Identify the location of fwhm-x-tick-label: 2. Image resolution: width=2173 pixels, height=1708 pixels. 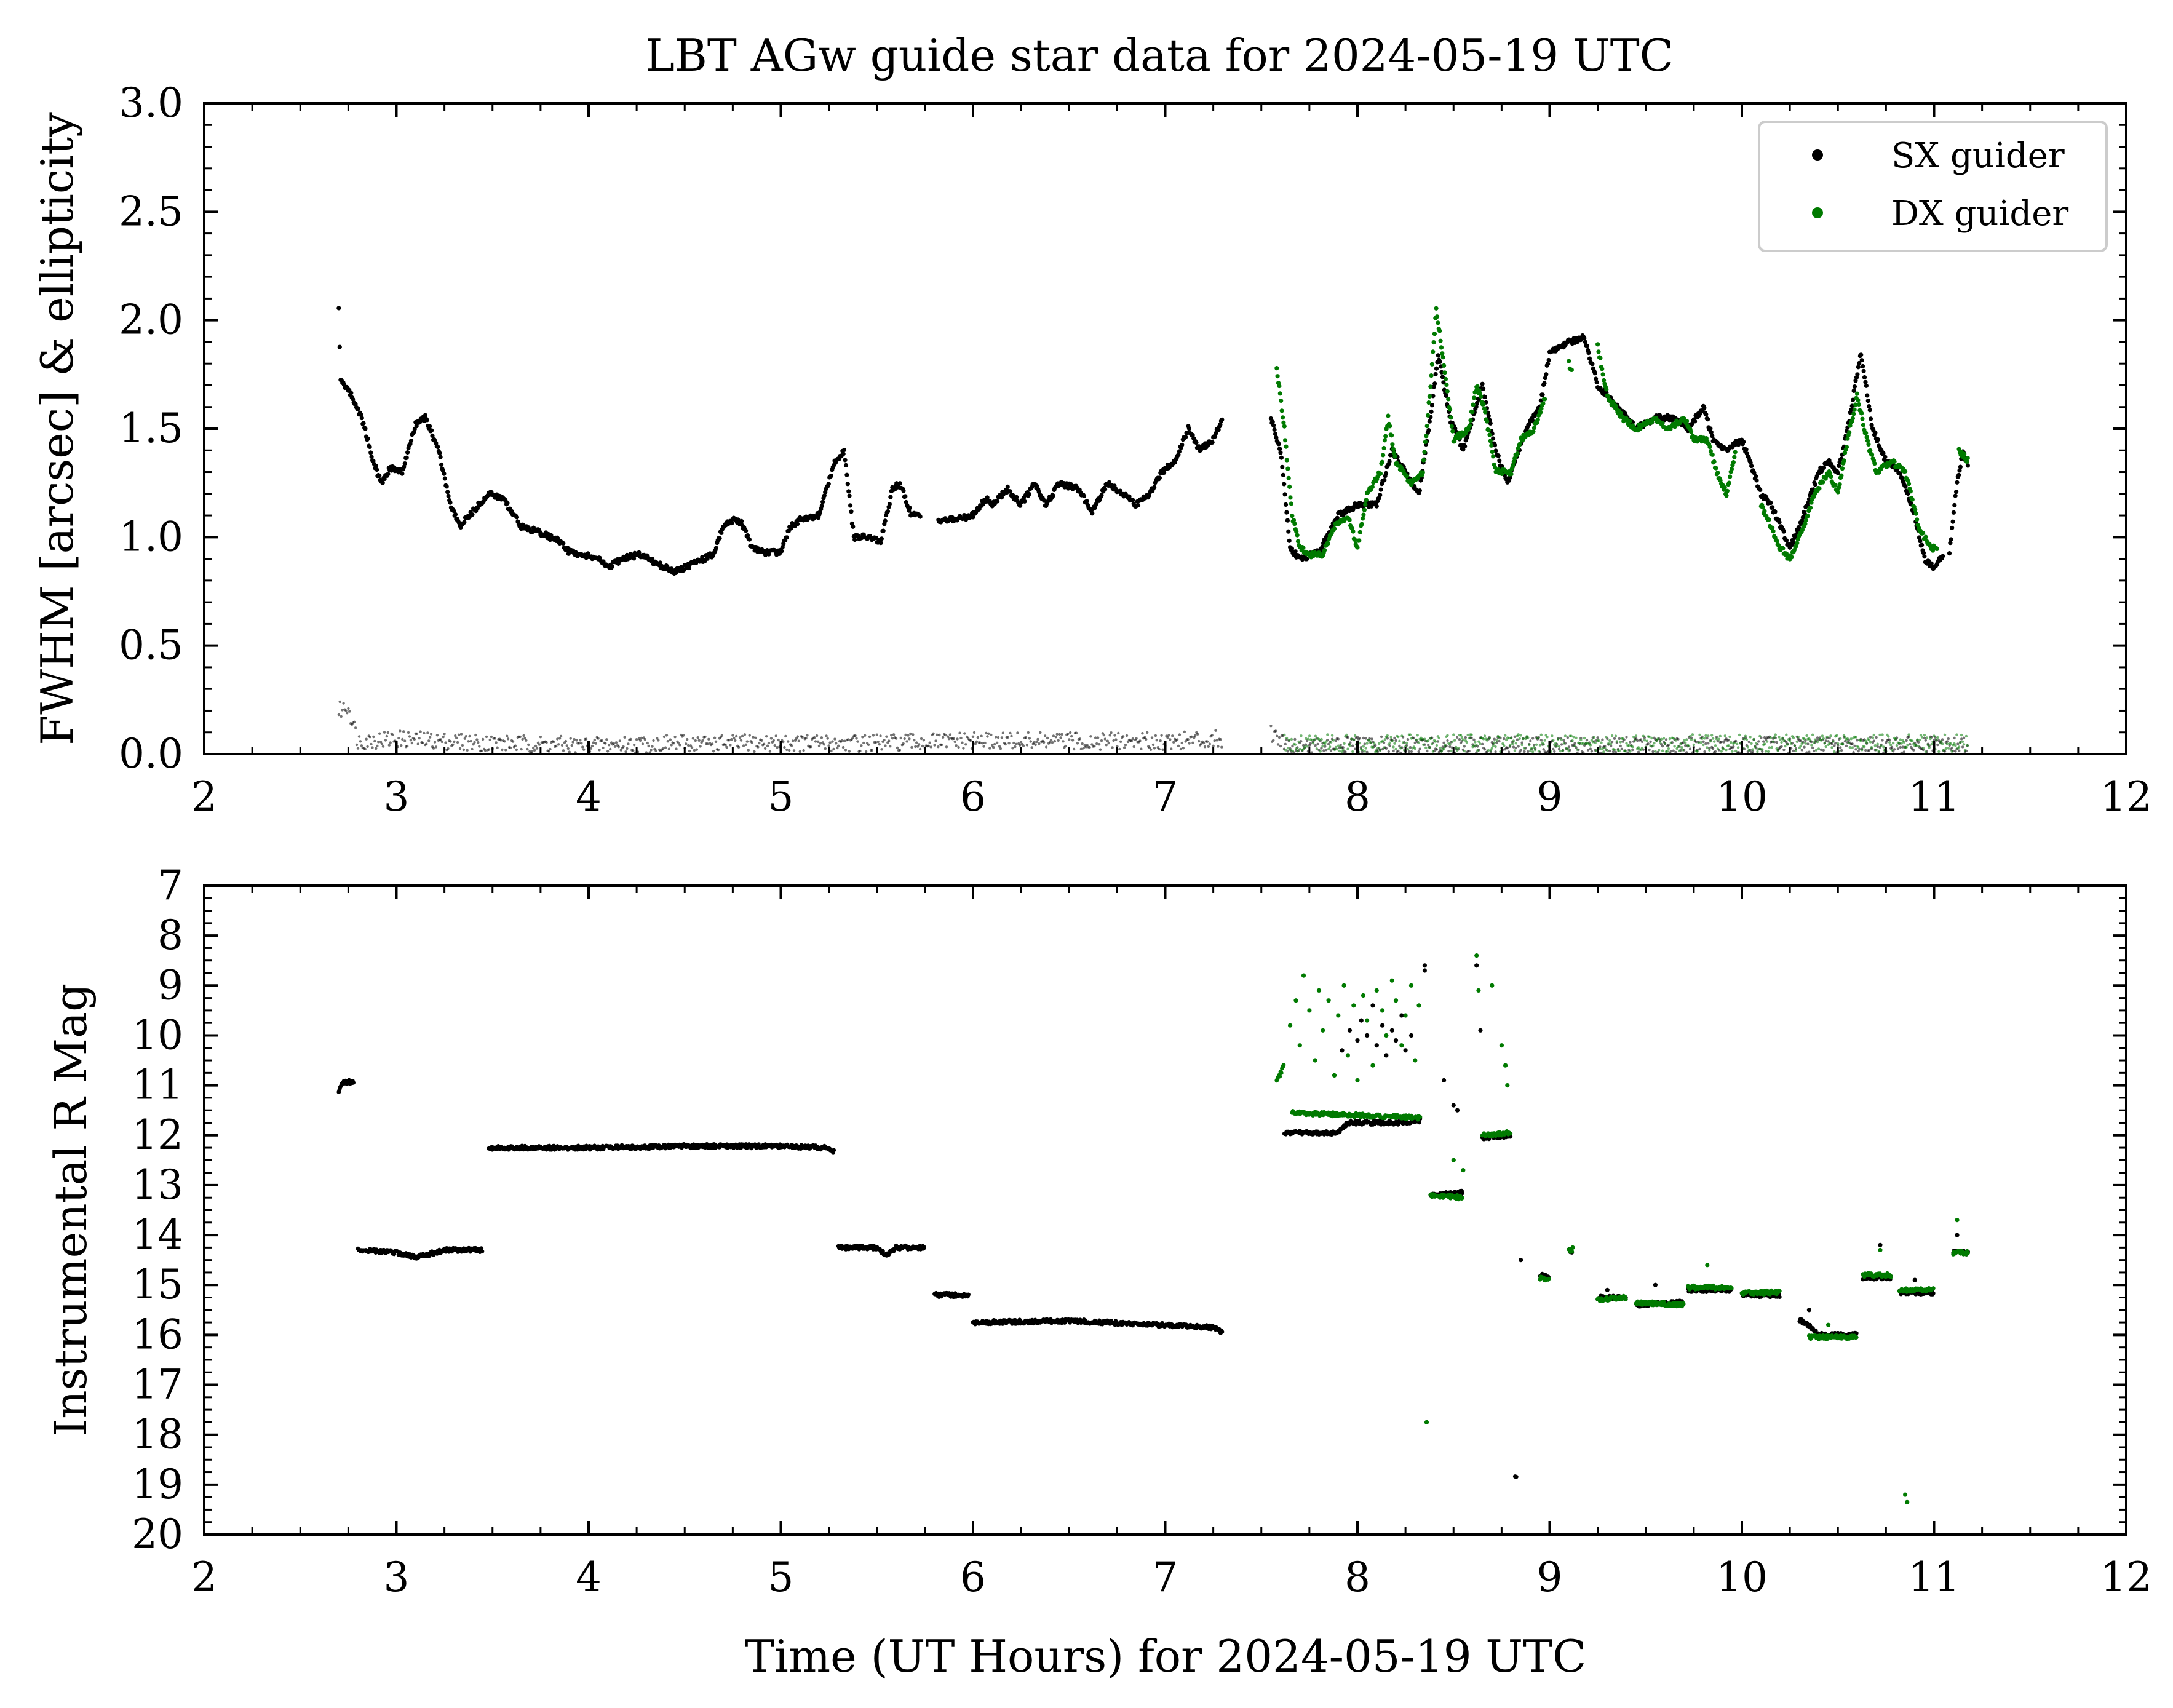
(204, 796).